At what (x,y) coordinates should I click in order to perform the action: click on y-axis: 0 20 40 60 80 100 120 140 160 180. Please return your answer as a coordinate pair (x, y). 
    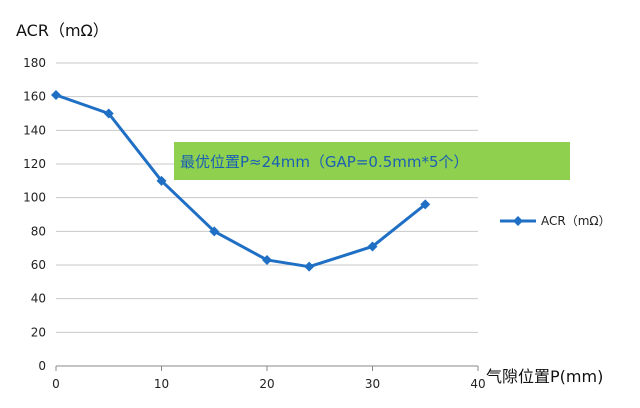
    Looking at the image, I should click on (34, 214).